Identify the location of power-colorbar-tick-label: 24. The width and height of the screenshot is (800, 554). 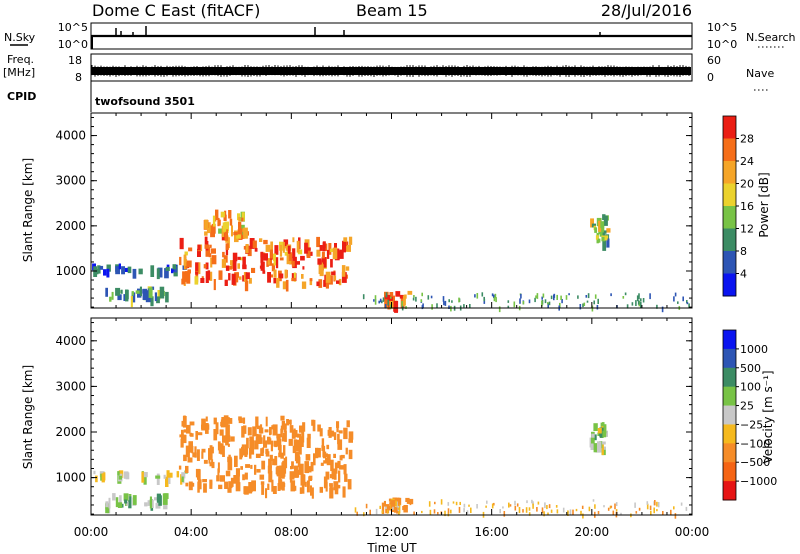
(747, 161).